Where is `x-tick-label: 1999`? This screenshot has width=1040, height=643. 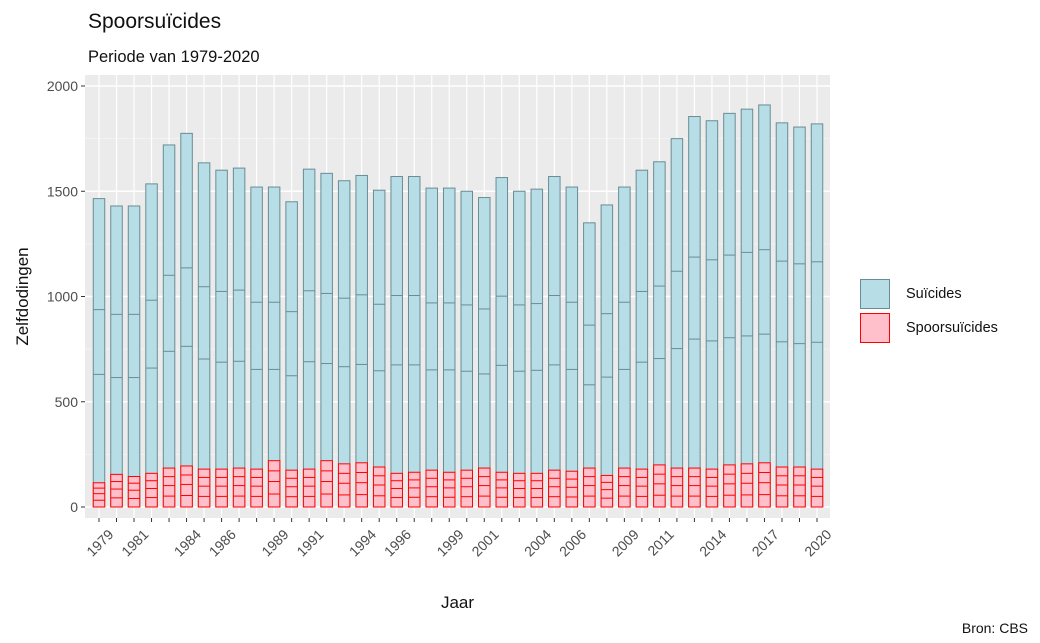
x-tick-label: 1999 is located at coordinates (449, 542).